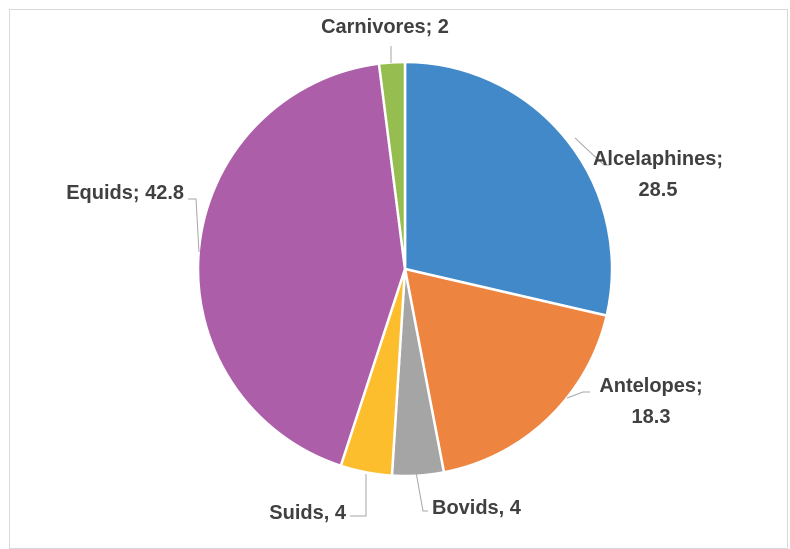 The image size is (790, 549). What do you see at coordinates (421, 491) in the screenshot?
I see `leader-line-bovids` at bounding box center [421, 491].